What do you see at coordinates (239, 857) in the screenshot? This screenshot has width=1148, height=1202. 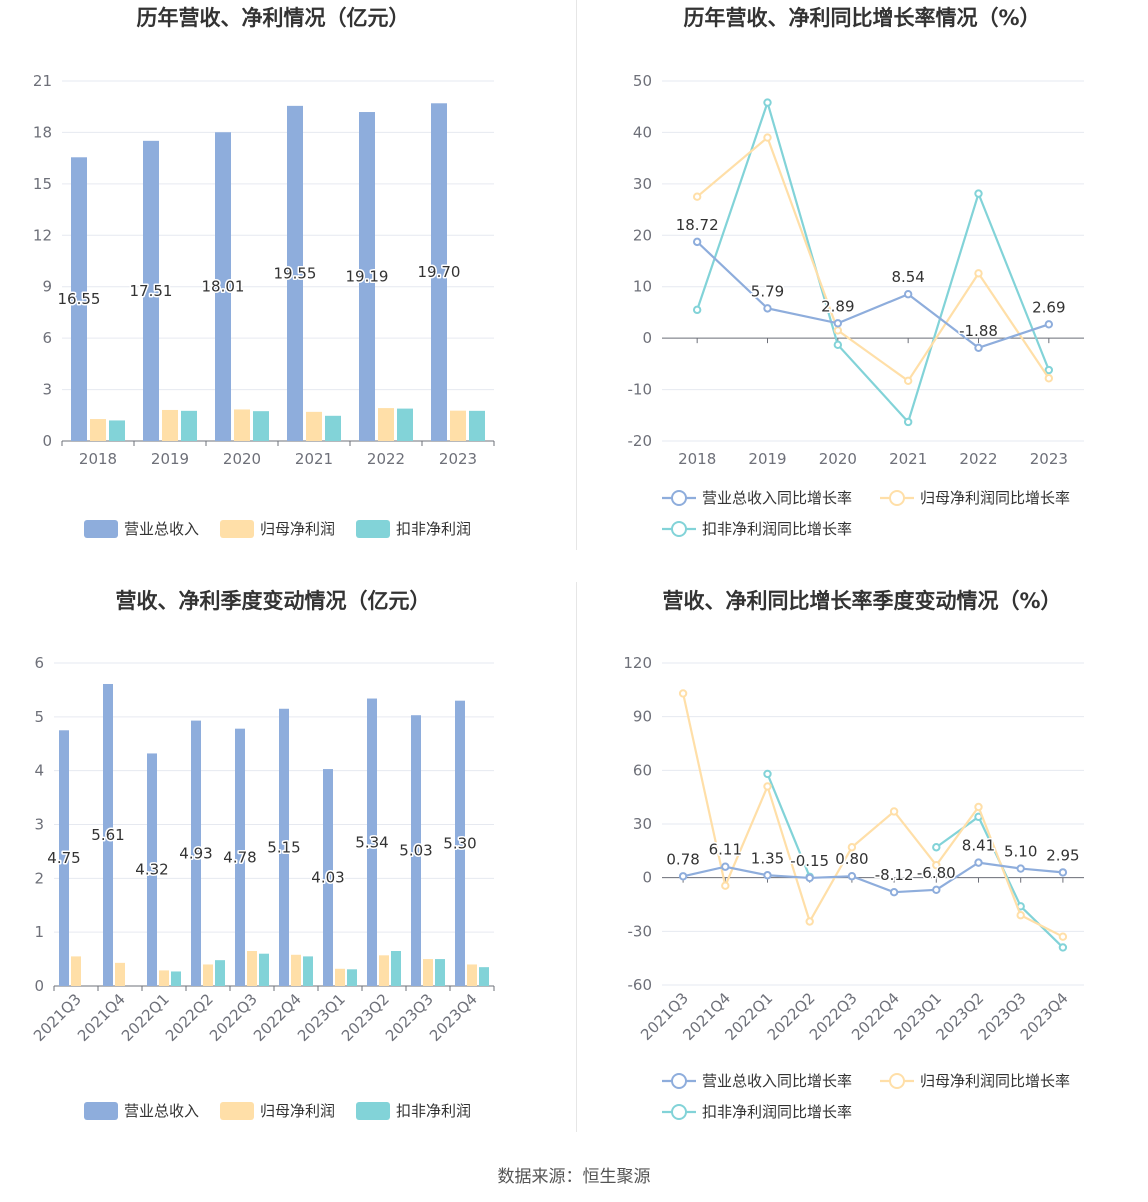 I see `data-label: 4.78` at bounding box center [239, 857].